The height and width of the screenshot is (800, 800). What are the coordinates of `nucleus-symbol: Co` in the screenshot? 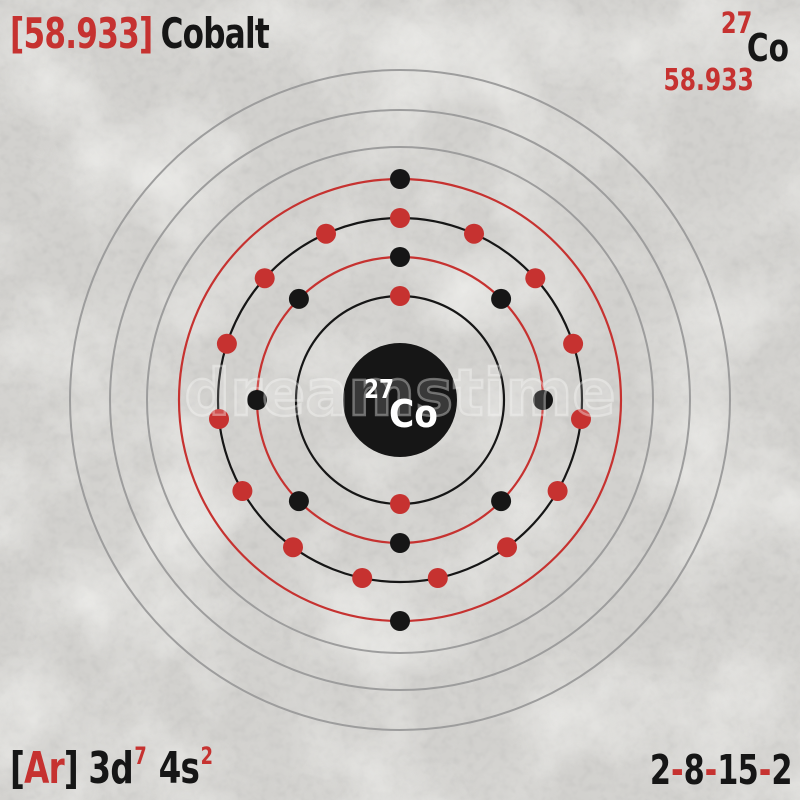 It's located at (413, 414).